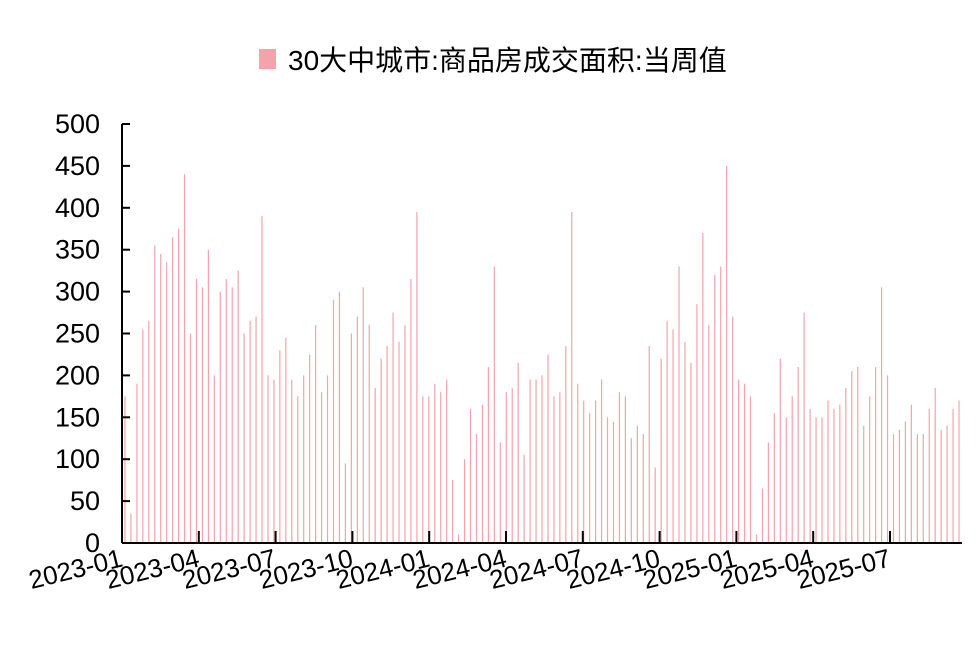  What do you see at coordinates (77, 250) in the screenshot?
I see `y-tick-label: 350` at bounding box center [77, 250].